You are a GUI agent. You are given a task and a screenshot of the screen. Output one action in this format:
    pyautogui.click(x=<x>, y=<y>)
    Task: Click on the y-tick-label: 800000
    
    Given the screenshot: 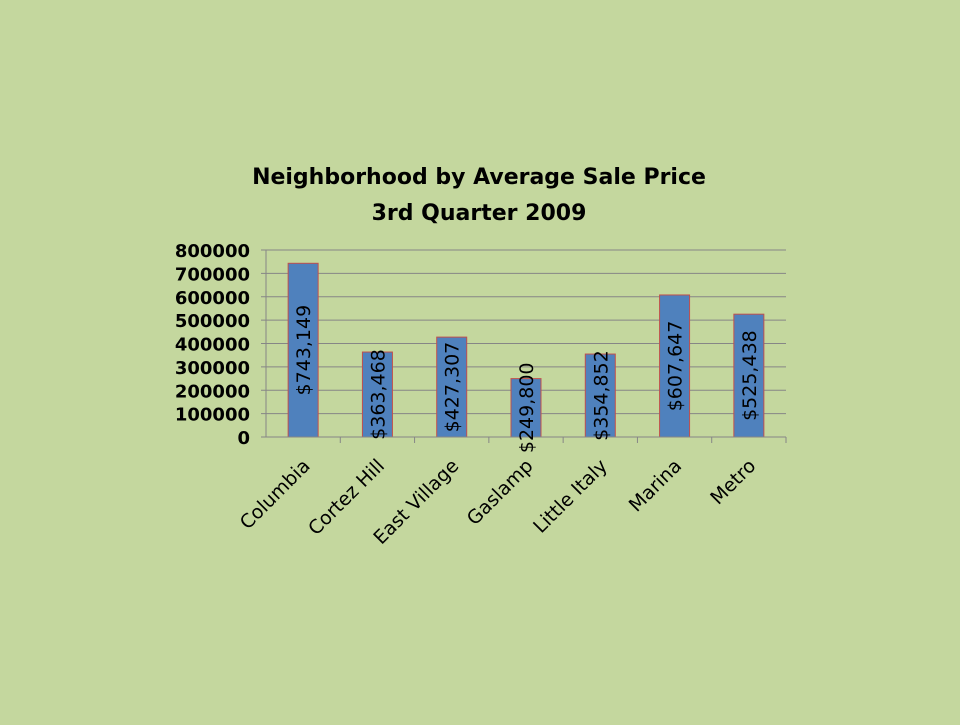 What is the action you would take?
    pyautogui.click(x=212, y=251)
    